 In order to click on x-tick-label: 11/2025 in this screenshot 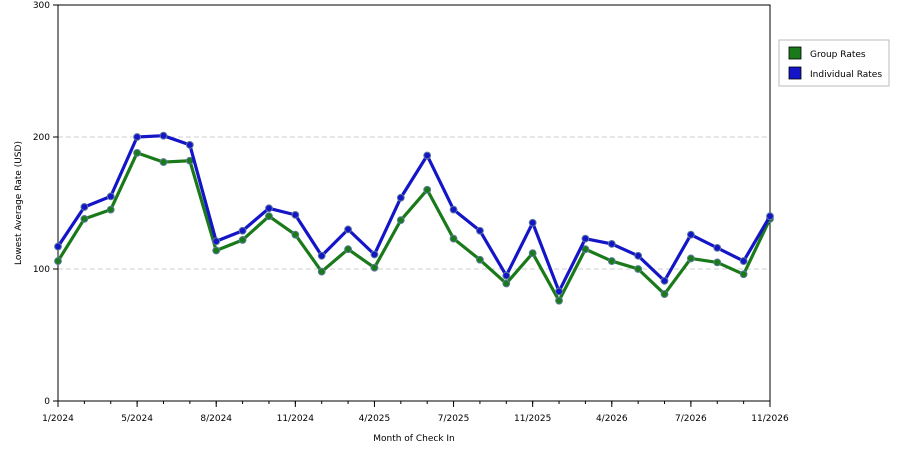, I will do `click(532, 419)`.